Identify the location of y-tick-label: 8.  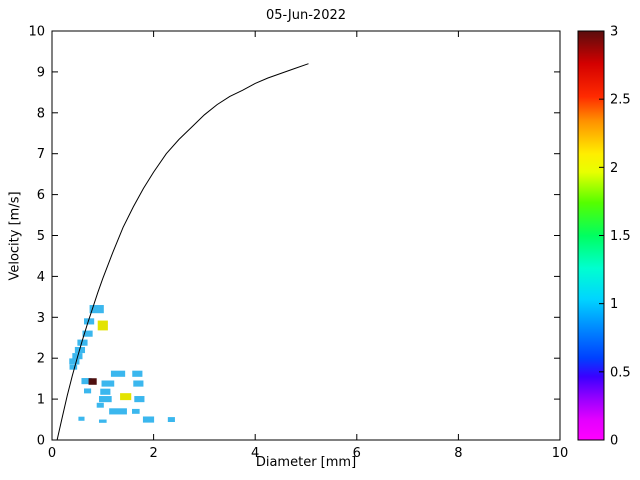
(41, 113).